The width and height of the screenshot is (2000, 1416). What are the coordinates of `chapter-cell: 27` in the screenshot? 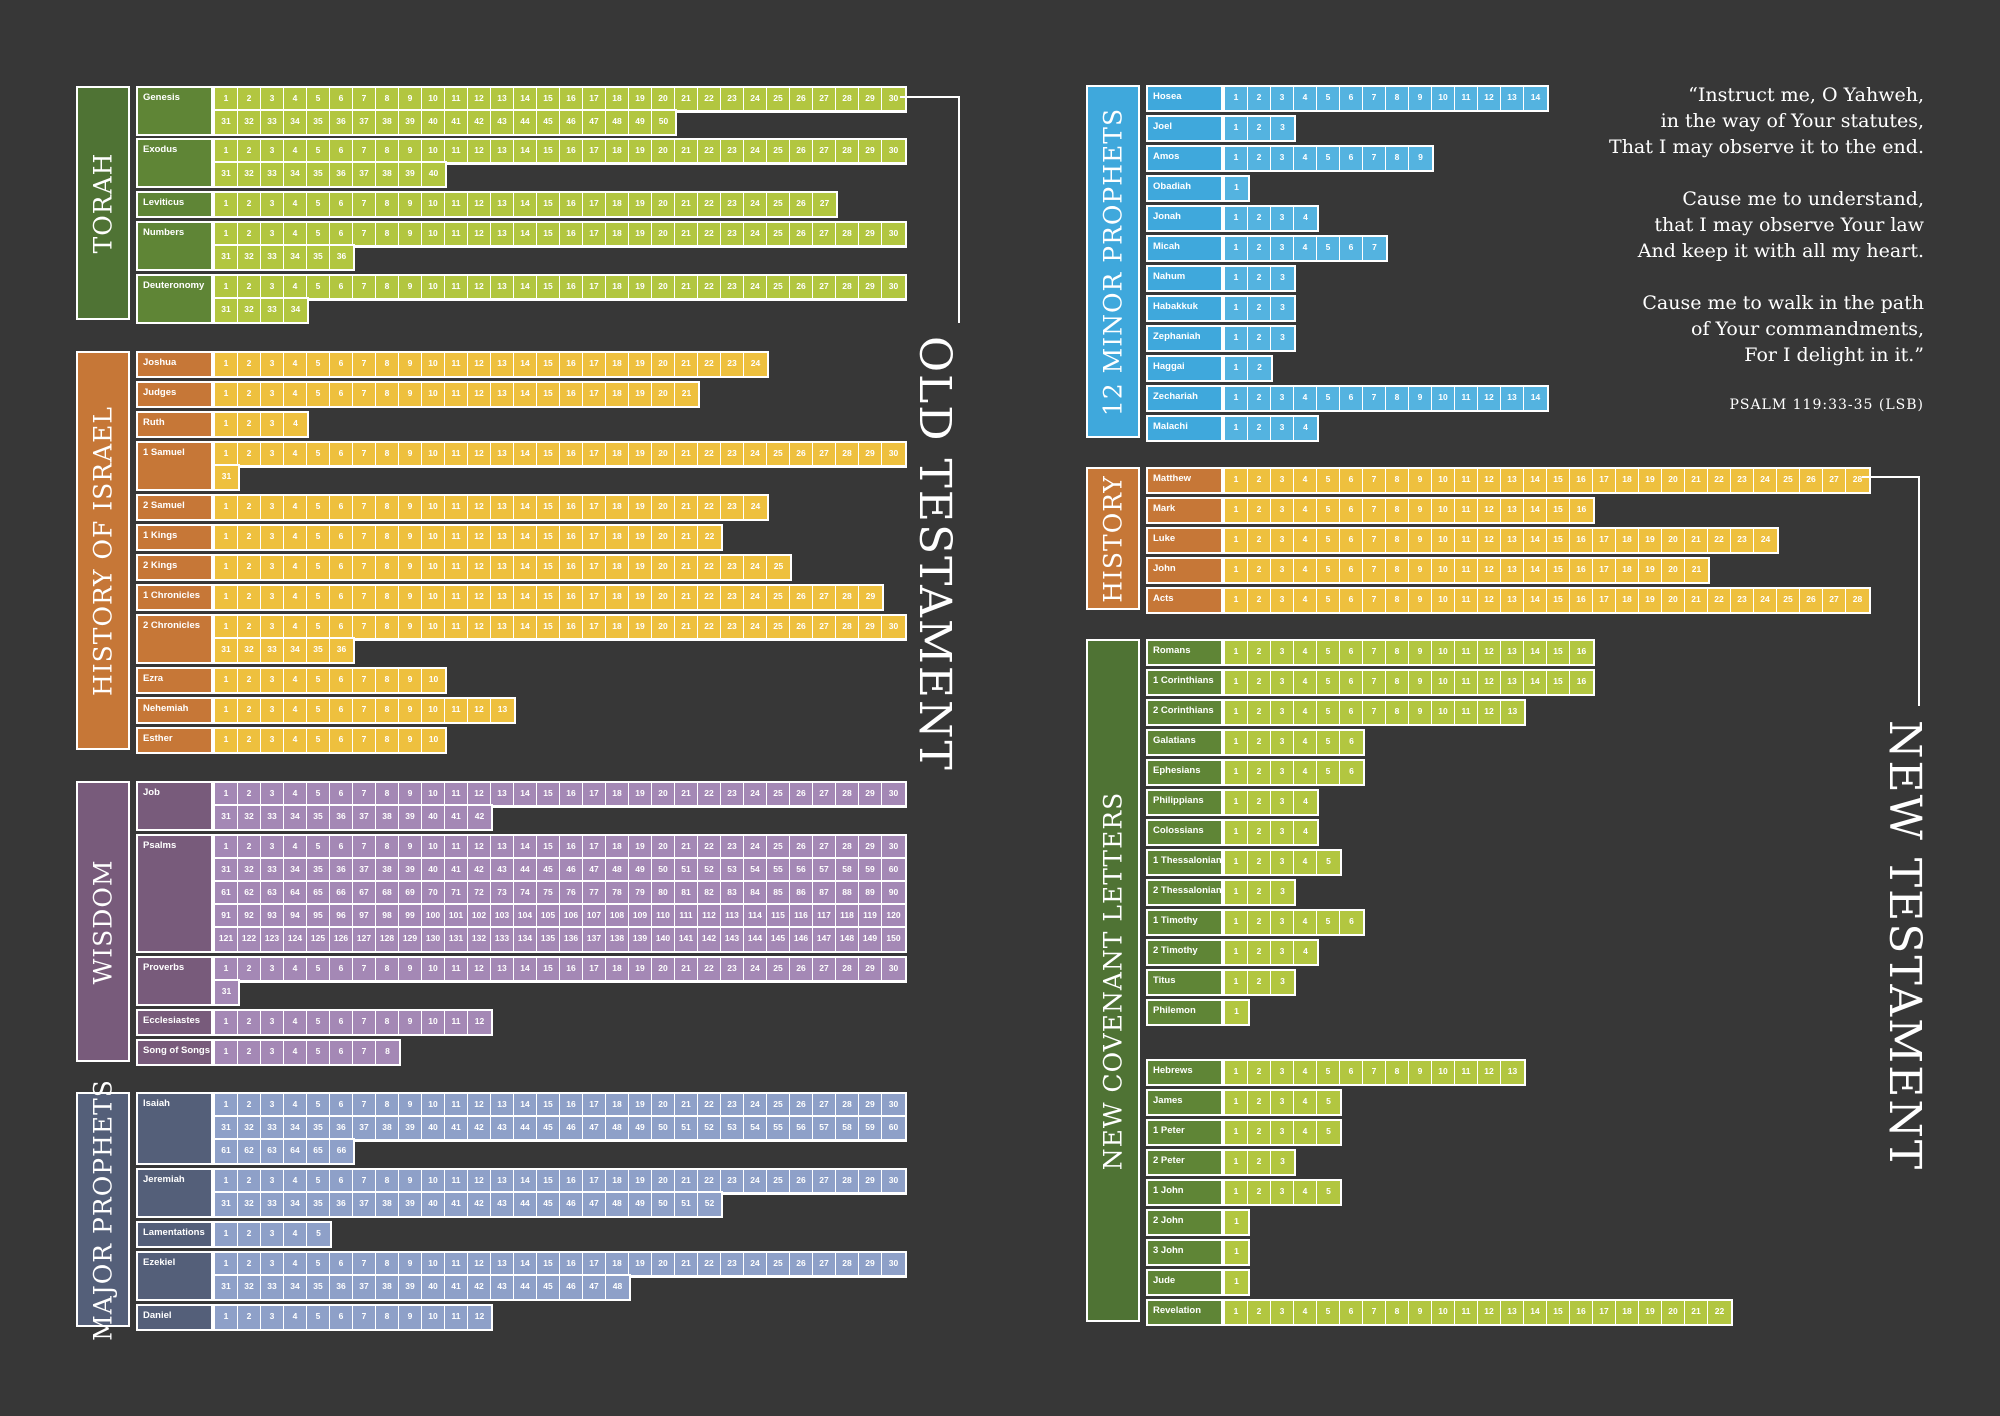 It's located at (824, 1264).